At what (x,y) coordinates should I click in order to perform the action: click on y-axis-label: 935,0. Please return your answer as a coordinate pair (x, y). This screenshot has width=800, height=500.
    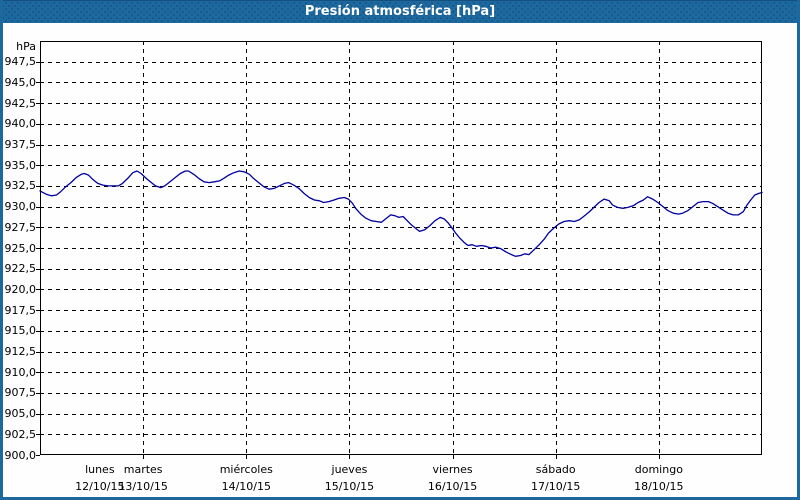
    Looking at the image, I should click on (20, 165).